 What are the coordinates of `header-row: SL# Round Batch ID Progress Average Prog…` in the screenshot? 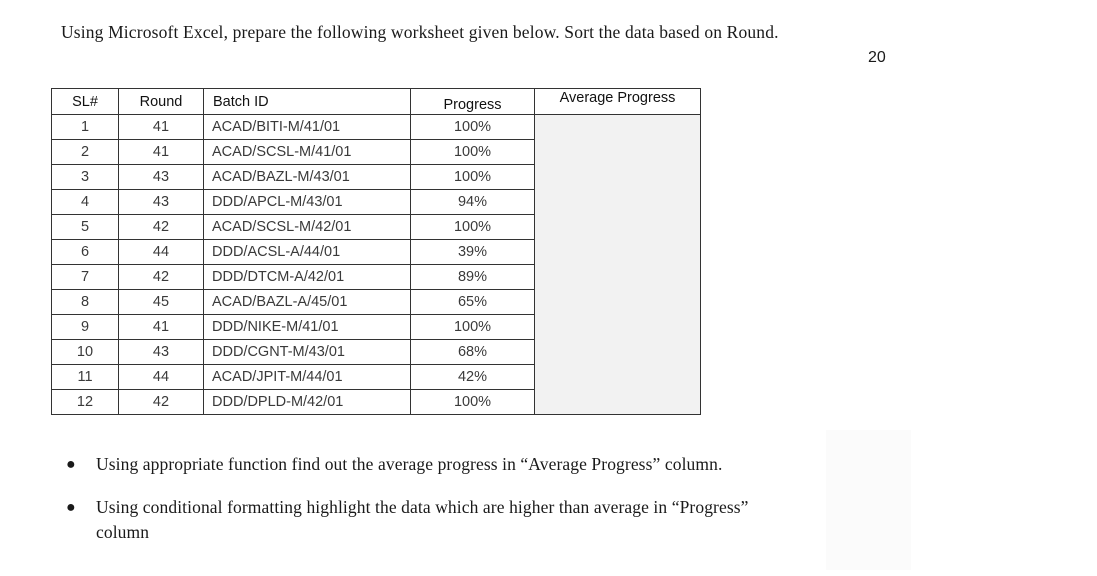 It's located at (376, 101).